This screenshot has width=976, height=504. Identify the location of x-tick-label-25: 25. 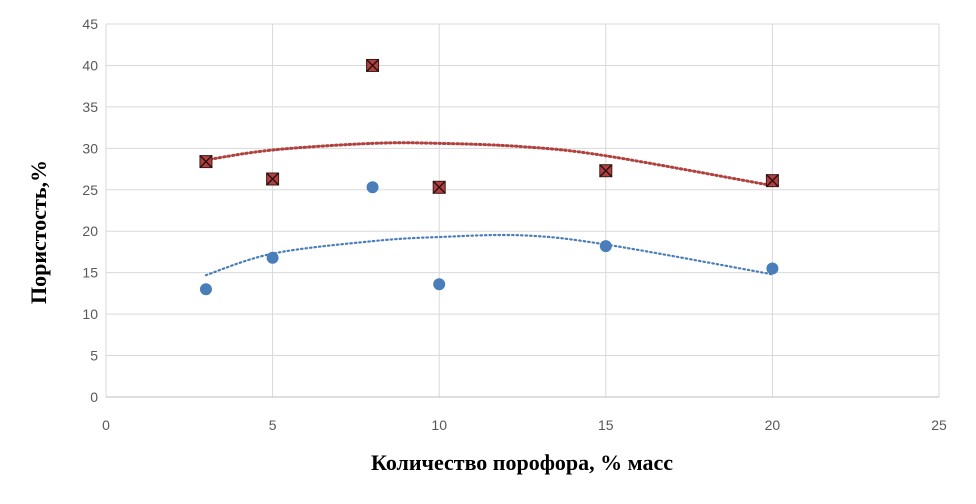
(939, 425).